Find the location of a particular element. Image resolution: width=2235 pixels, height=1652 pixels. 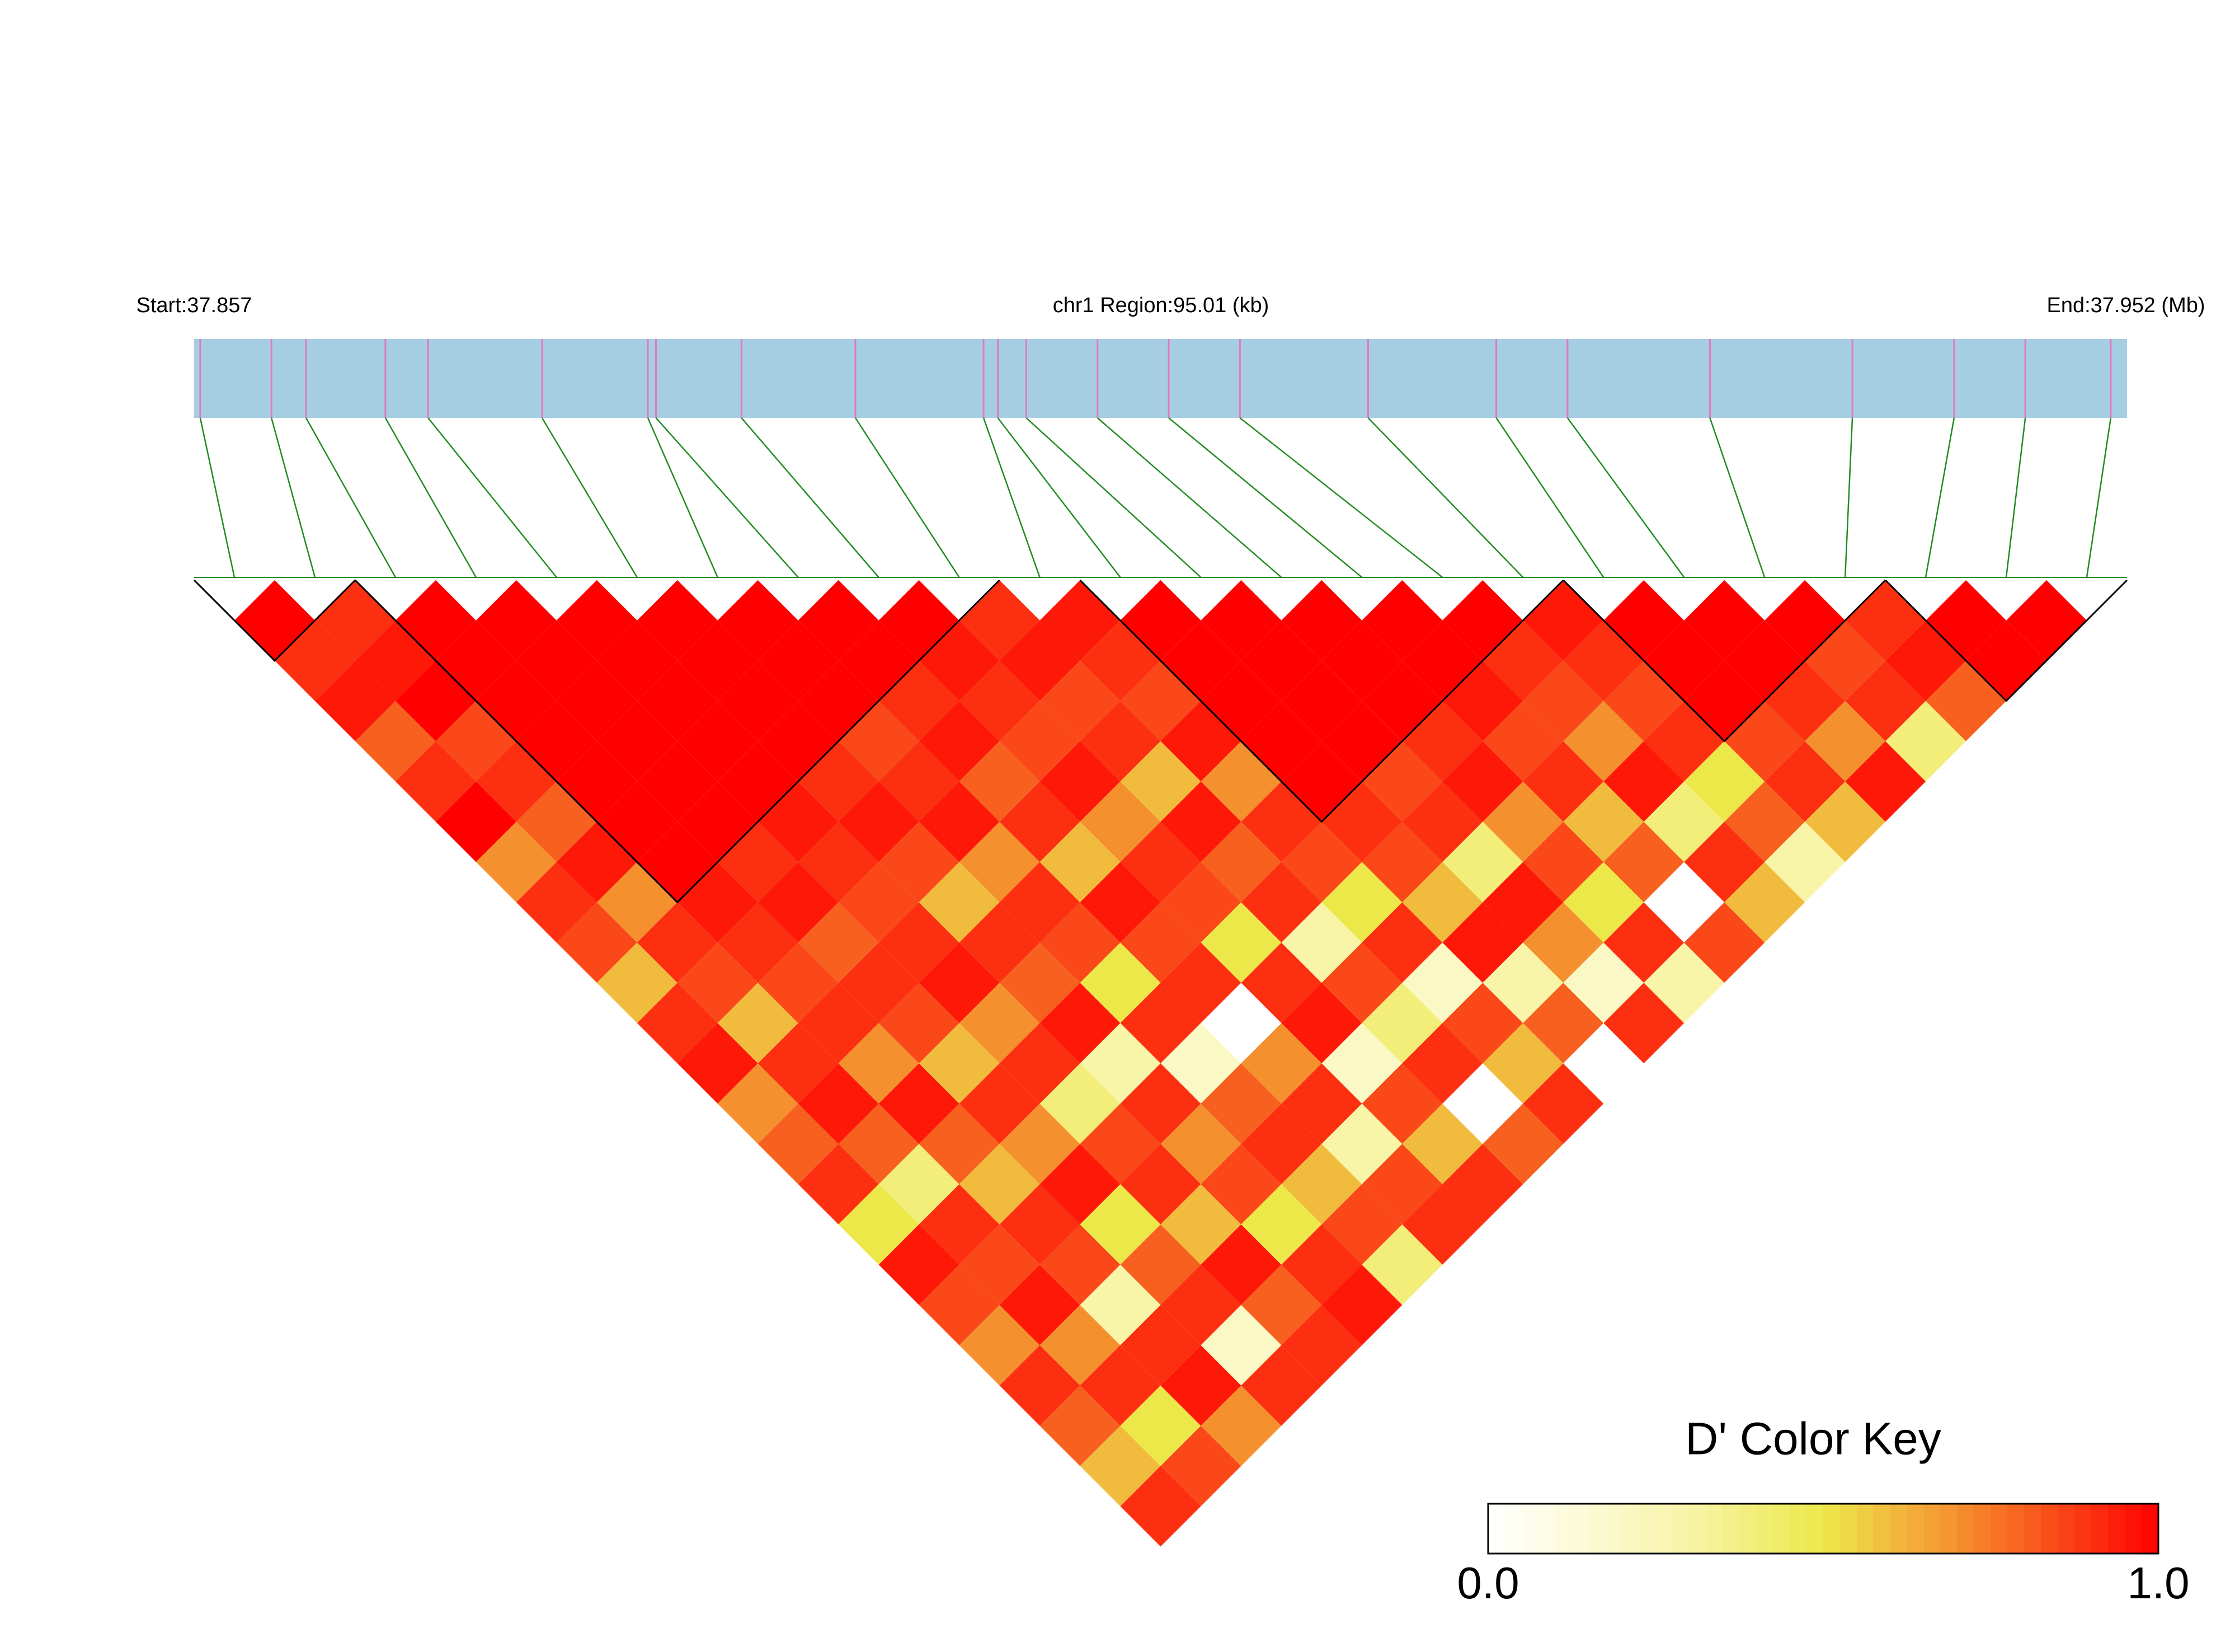

key-frame is located at coordinates (1823, 1529).